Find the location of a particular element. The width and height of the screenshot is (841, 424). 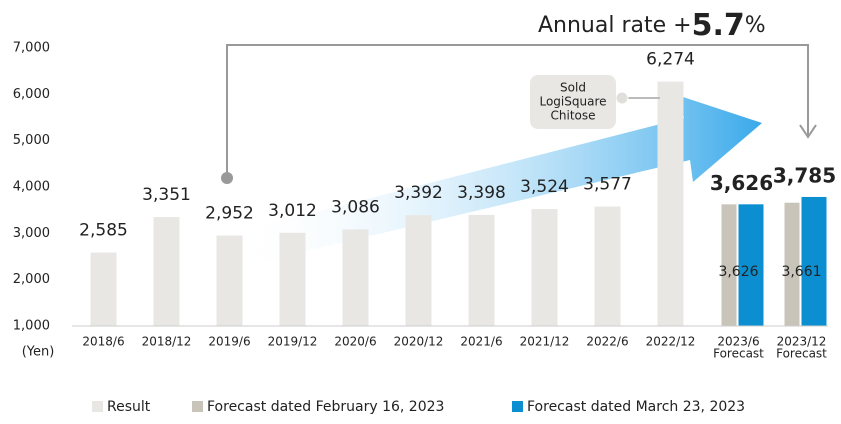

x-tick-label: 2020/12 is located at coordinates (419, 342).